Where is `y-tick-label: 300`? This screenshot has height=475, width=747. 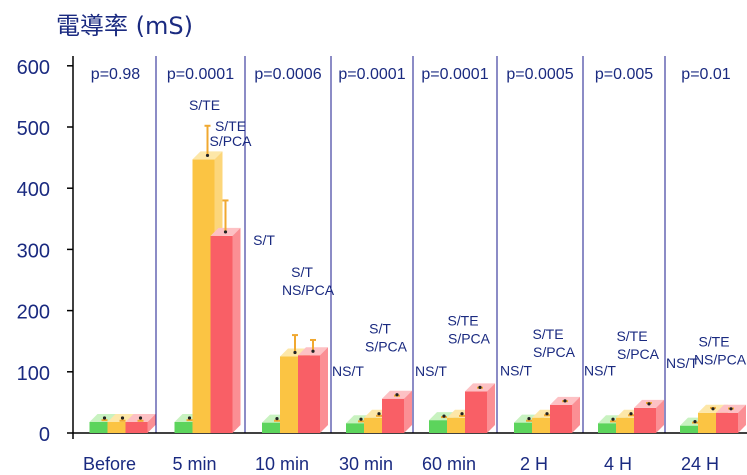
y-tick-label: 300 is located at coordinates (33, 251).